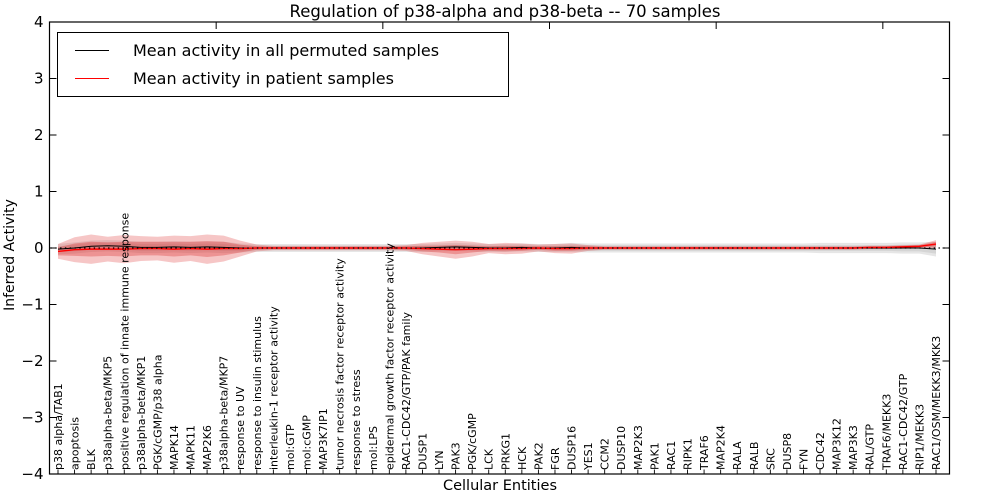 The height and width of the screenshot is (500, 1000). What do you see at coordinates (373, 448) in the screenshot?
I see `x-tick-label: mol:LPS` at bounding box center [373, 448].